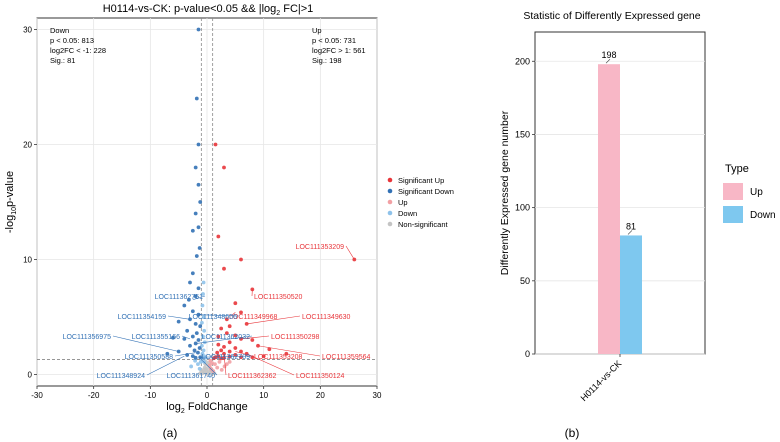 The width and height of the screenshot is (780, 442). I want to click on stats-down-line: p < 0.05: 813, so click(72, 40).